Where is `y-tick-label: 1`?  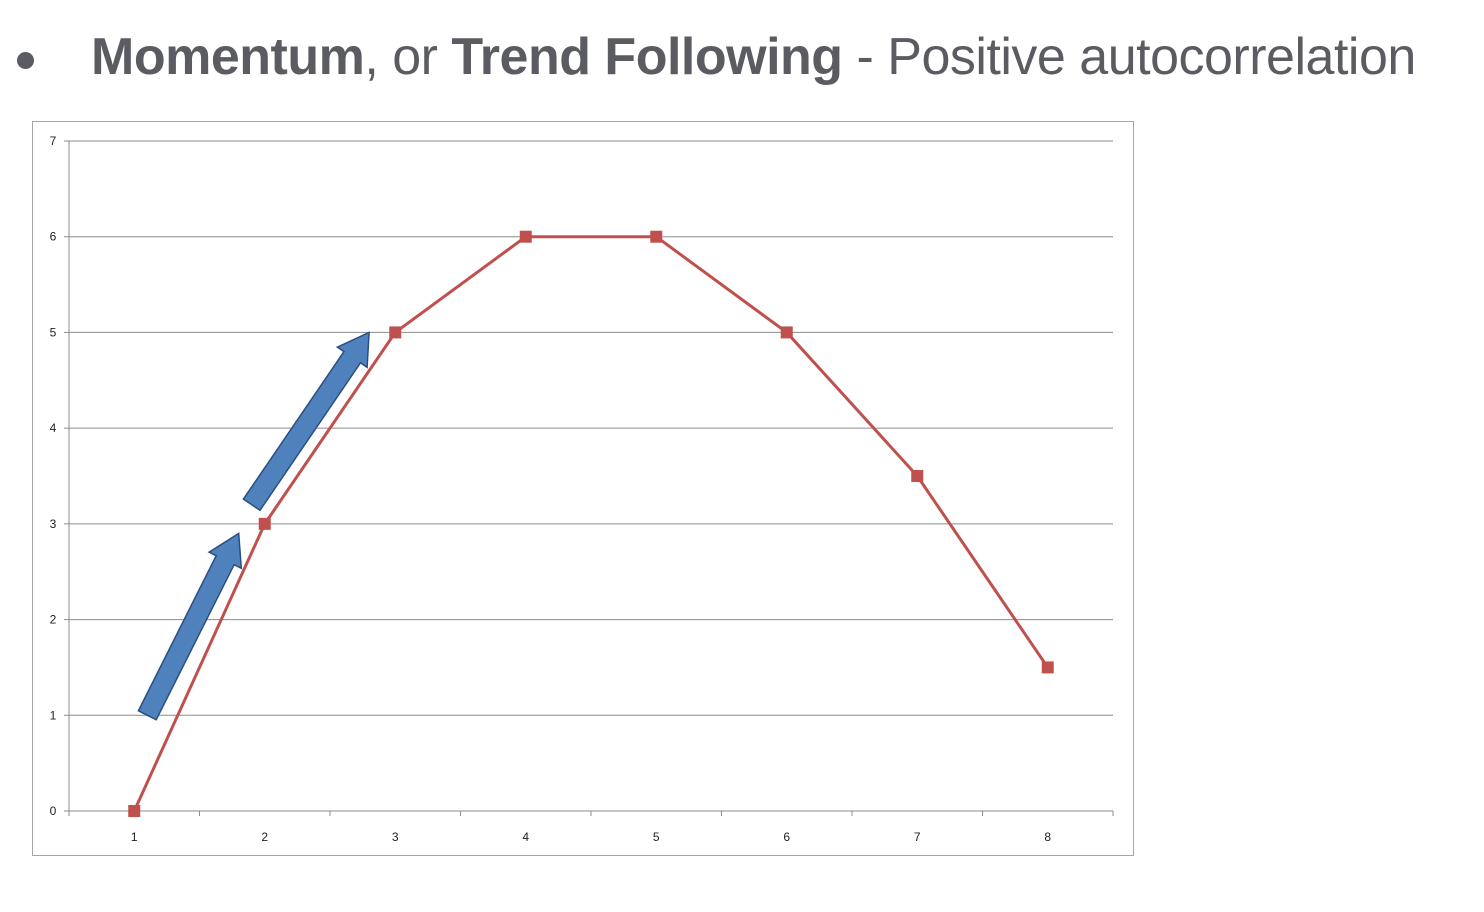
y-tick-label: 1 is located at coordinates (53, 715).